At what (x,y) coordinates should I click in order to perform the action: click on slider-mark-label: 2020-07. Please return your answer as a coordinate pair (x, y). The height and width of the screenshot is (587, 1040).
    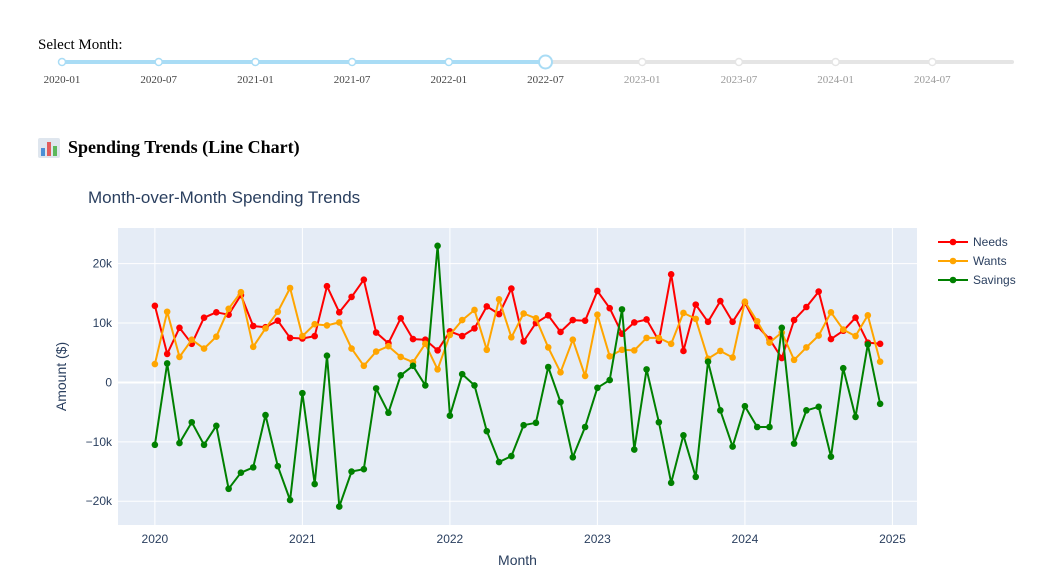
    Looking at the image, I should click on (158, 80).